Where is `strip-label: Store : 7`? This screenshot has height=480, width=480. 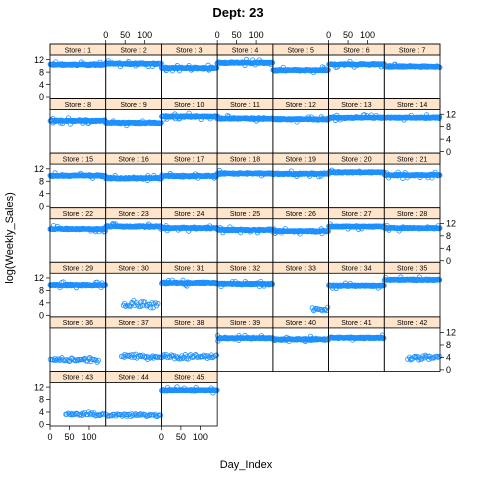 strip-label: Store : 7 is located at coordinates (412, 50).